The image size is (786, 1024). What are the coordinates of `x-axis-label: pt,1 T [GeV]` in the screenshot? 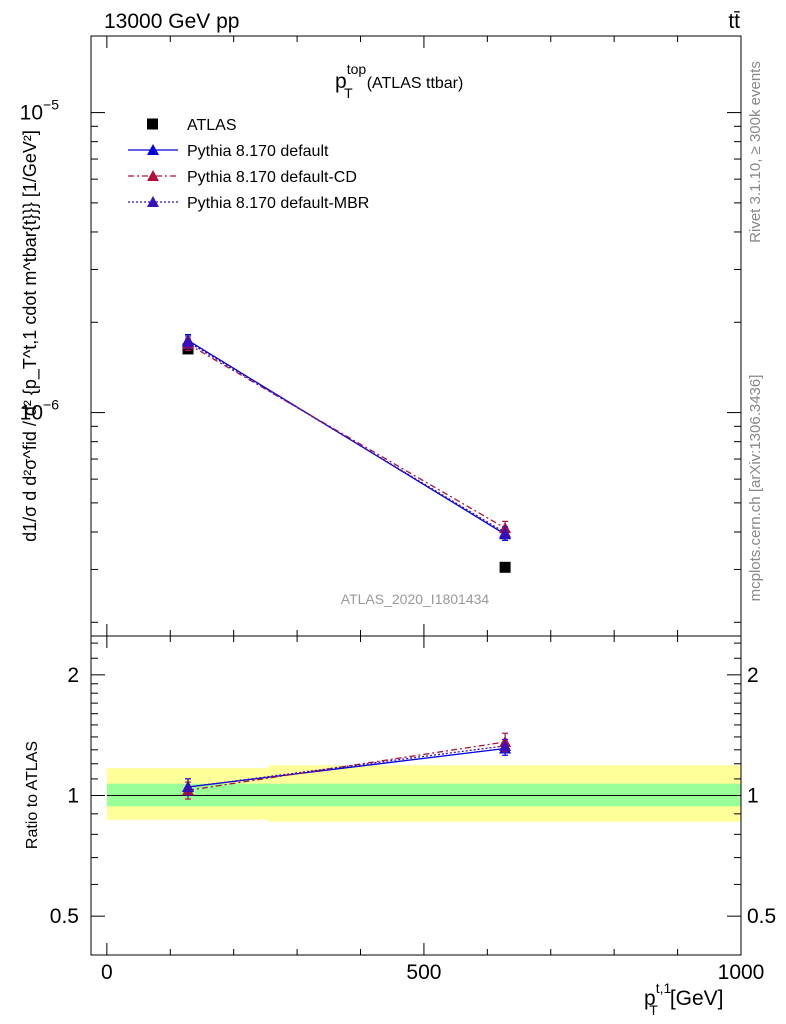 It's located at (684, 999).